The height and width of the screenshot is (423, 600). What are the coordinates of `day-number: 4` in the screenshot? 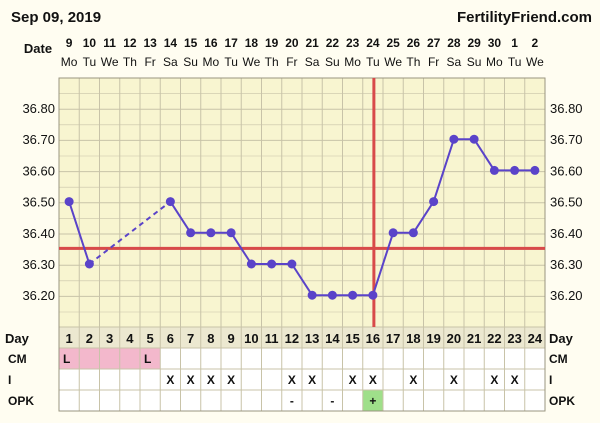 It's located at (130, 338).